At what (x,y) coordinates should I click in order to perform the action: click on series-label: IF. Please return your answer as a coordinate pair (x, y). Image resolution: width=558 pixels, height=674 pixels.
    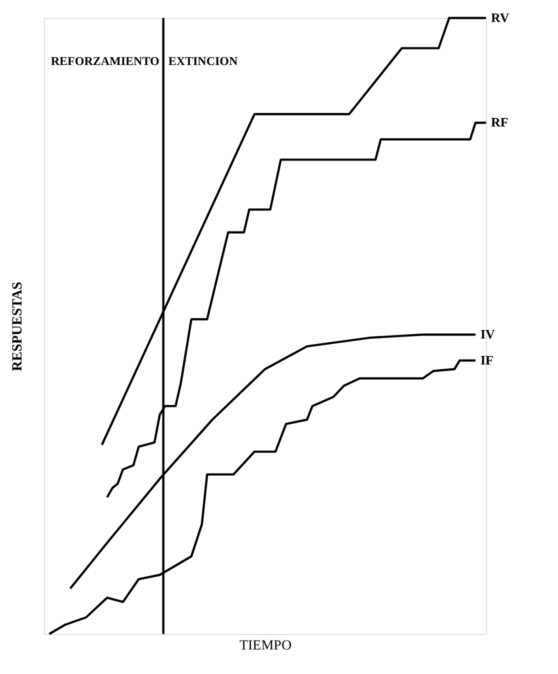
    Looking at the image, I should click on (487, 360).